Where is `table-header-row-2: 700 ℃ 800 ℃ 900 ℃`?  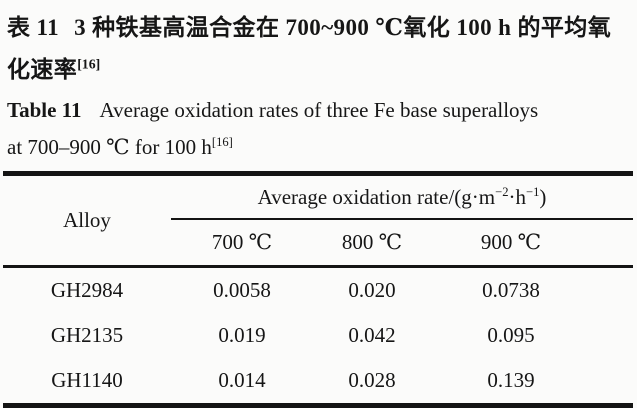
table-header-row-2: 700 ℃ 800 ℃ 900 ℃ is located at coordinates (318, 243).